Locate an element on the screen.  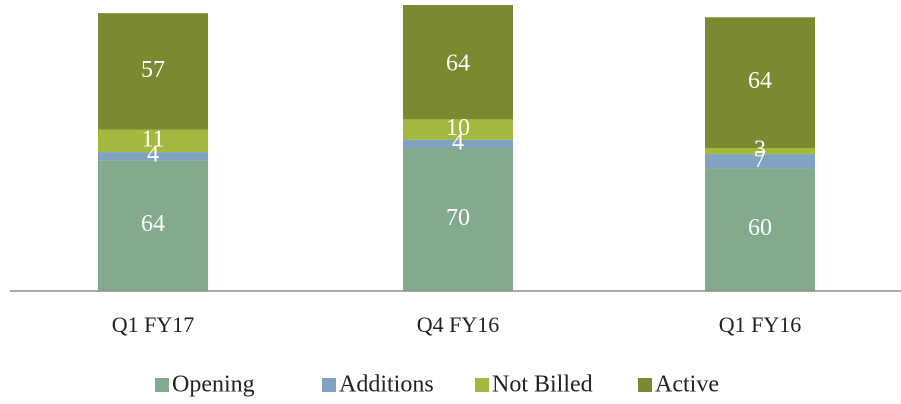
legend-label: Additions is located at coordinates (386, 385).